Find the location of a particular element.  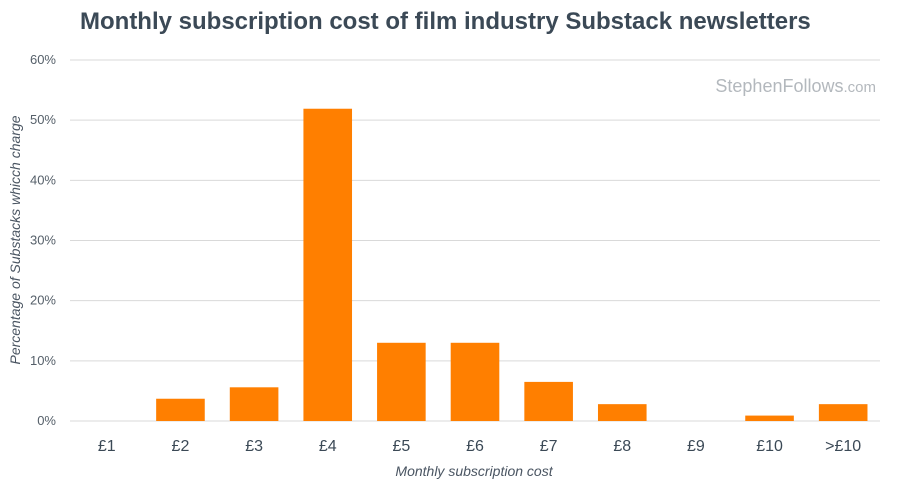

x-tick-label: £9 is located at coordinates (696, 446).